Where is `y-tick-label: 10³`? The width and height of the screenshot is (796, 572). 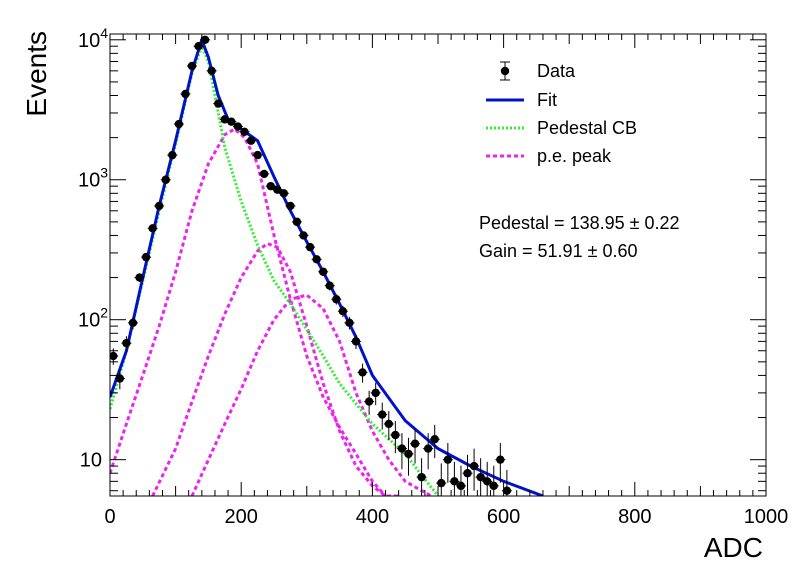 y-tick-label: 10³ is located at coordinates (93, 178).